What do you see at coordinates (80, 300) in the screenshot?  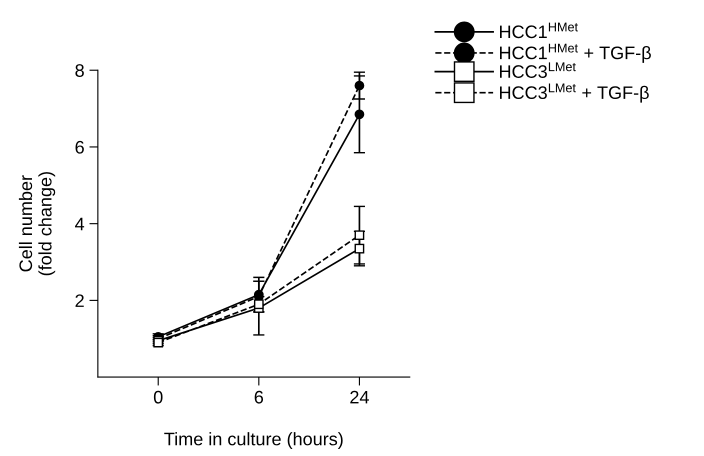 I see `y-tick-label: 2` at bounding box center [80, 300].